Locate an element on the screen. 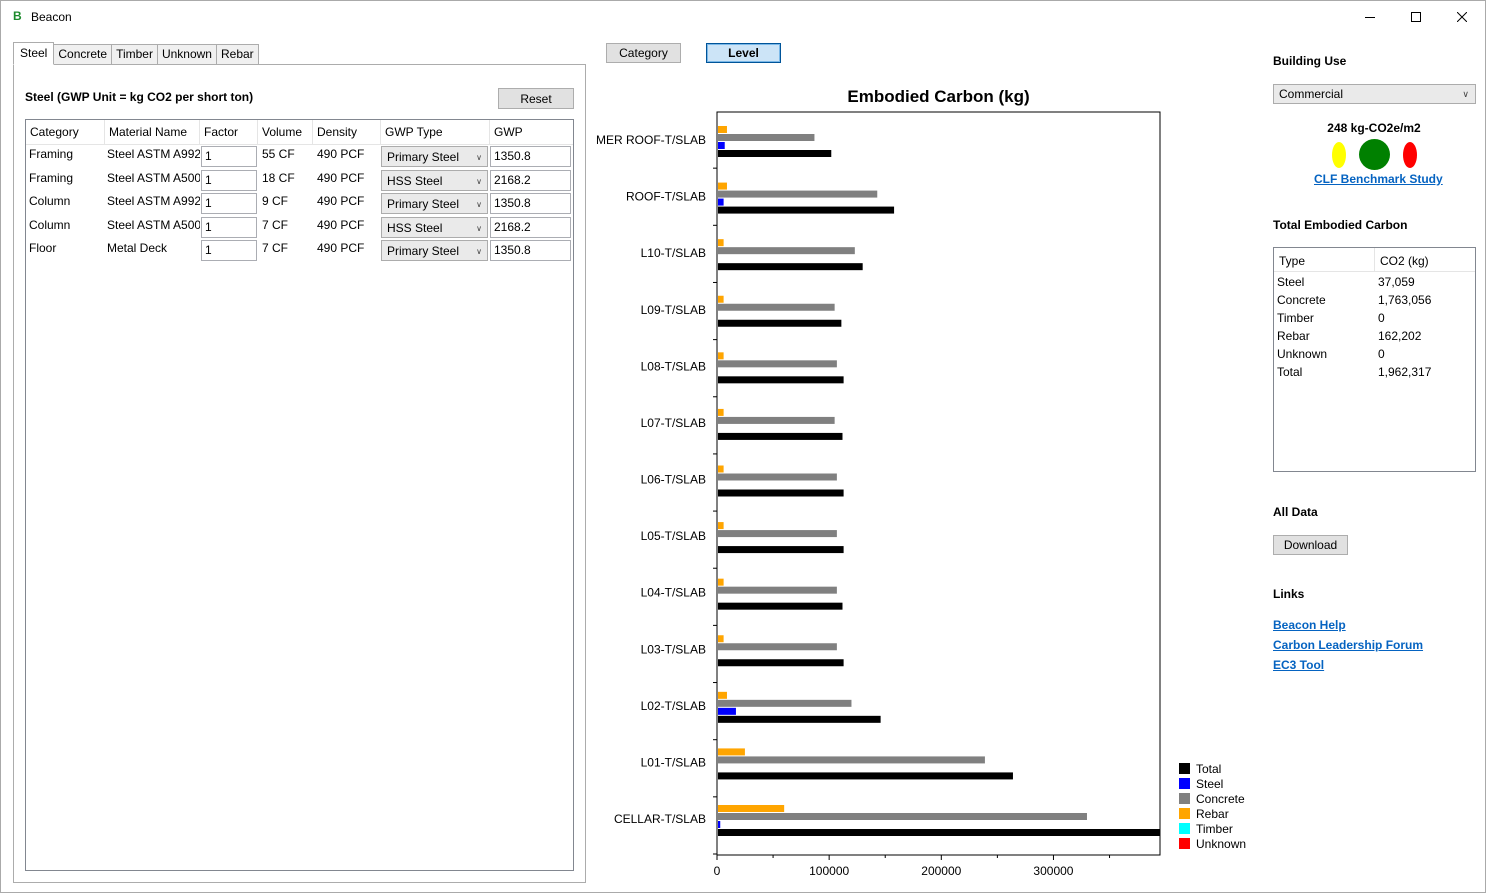 This screenshot has height=893, width=1486. cell-volume: 18 CF is located at coordinates (278, 178).